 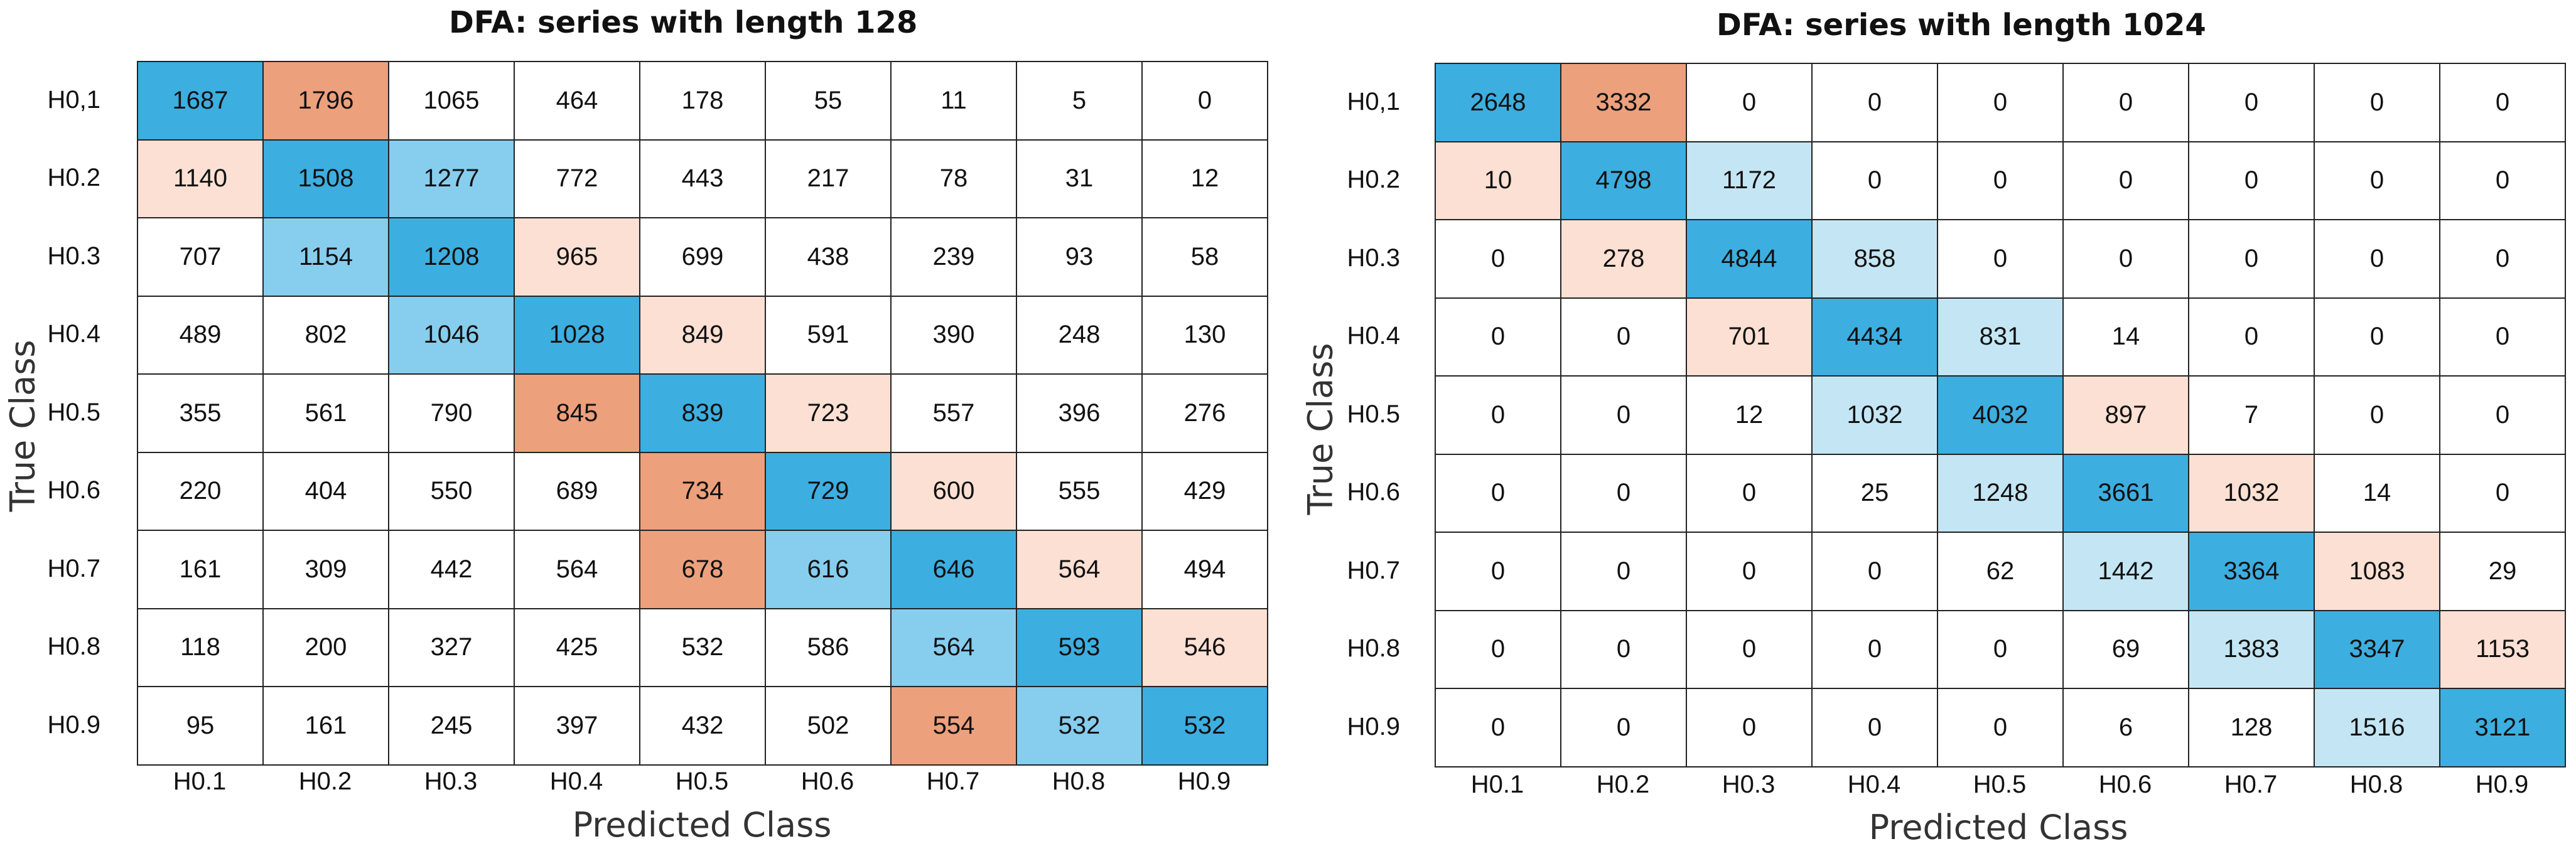 What do you see at coordinates (828, 413) in the screenshot?
I see `heatmap-cell: 723` at bounding box center [828, 413].